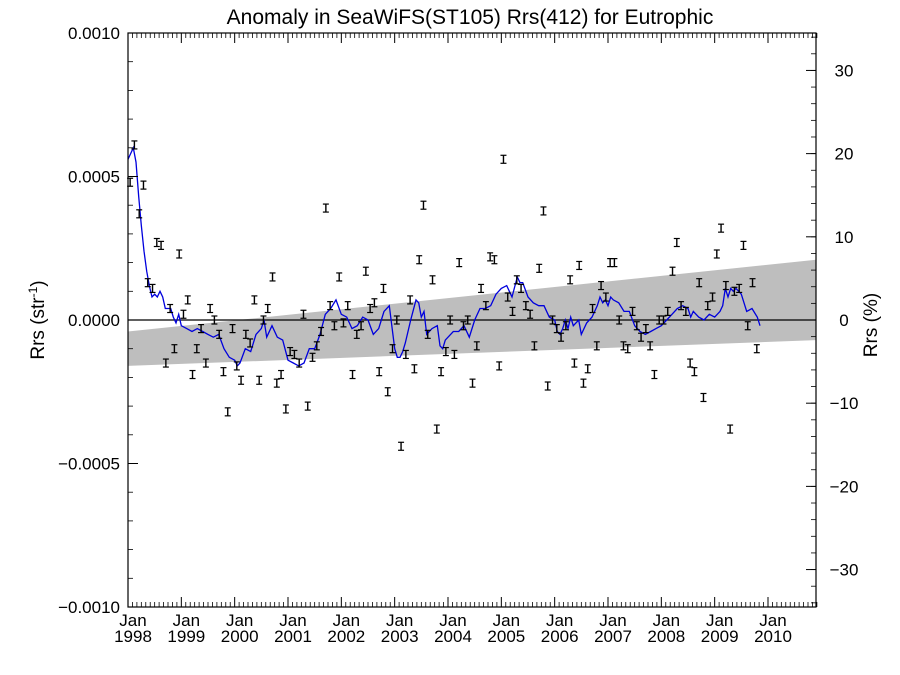 This screenshot has width=900, height=675. I want to click on x-tick-label-year: 2003, so click(400, 636).